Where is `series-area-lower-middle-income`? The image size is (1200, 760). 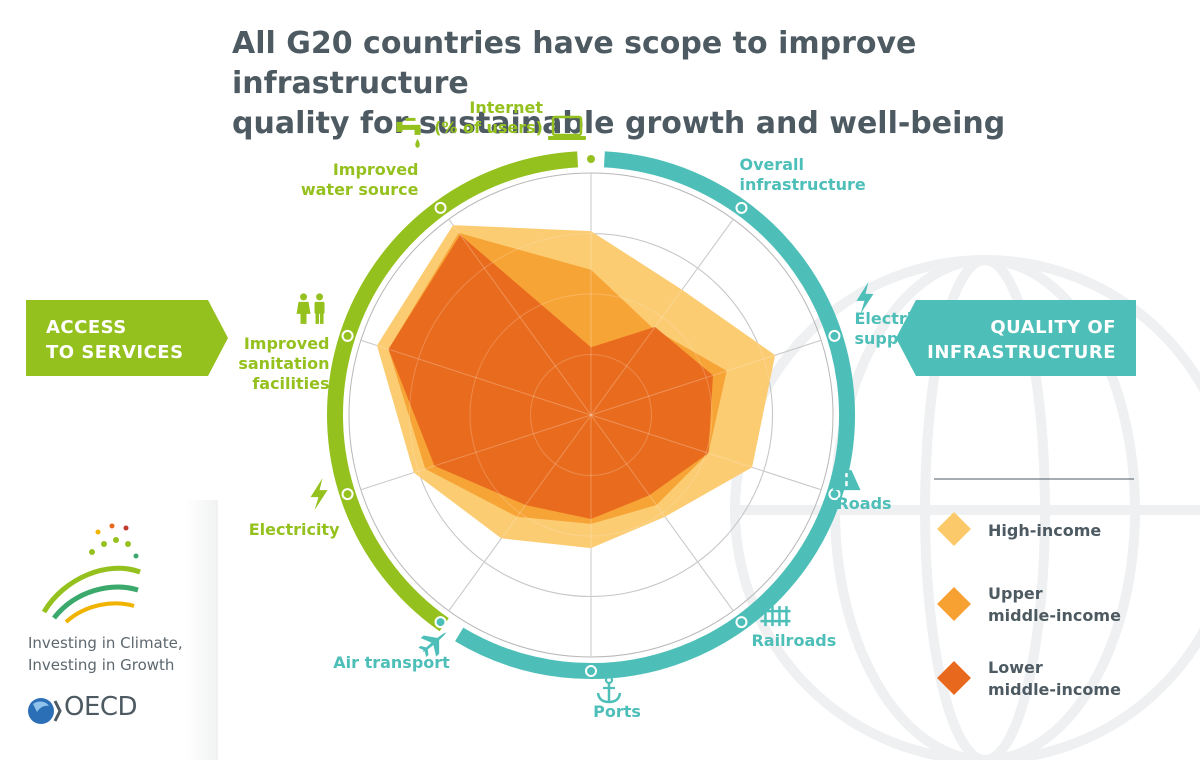
series-area-lower-middle-income is located at coordinates (550, 377).